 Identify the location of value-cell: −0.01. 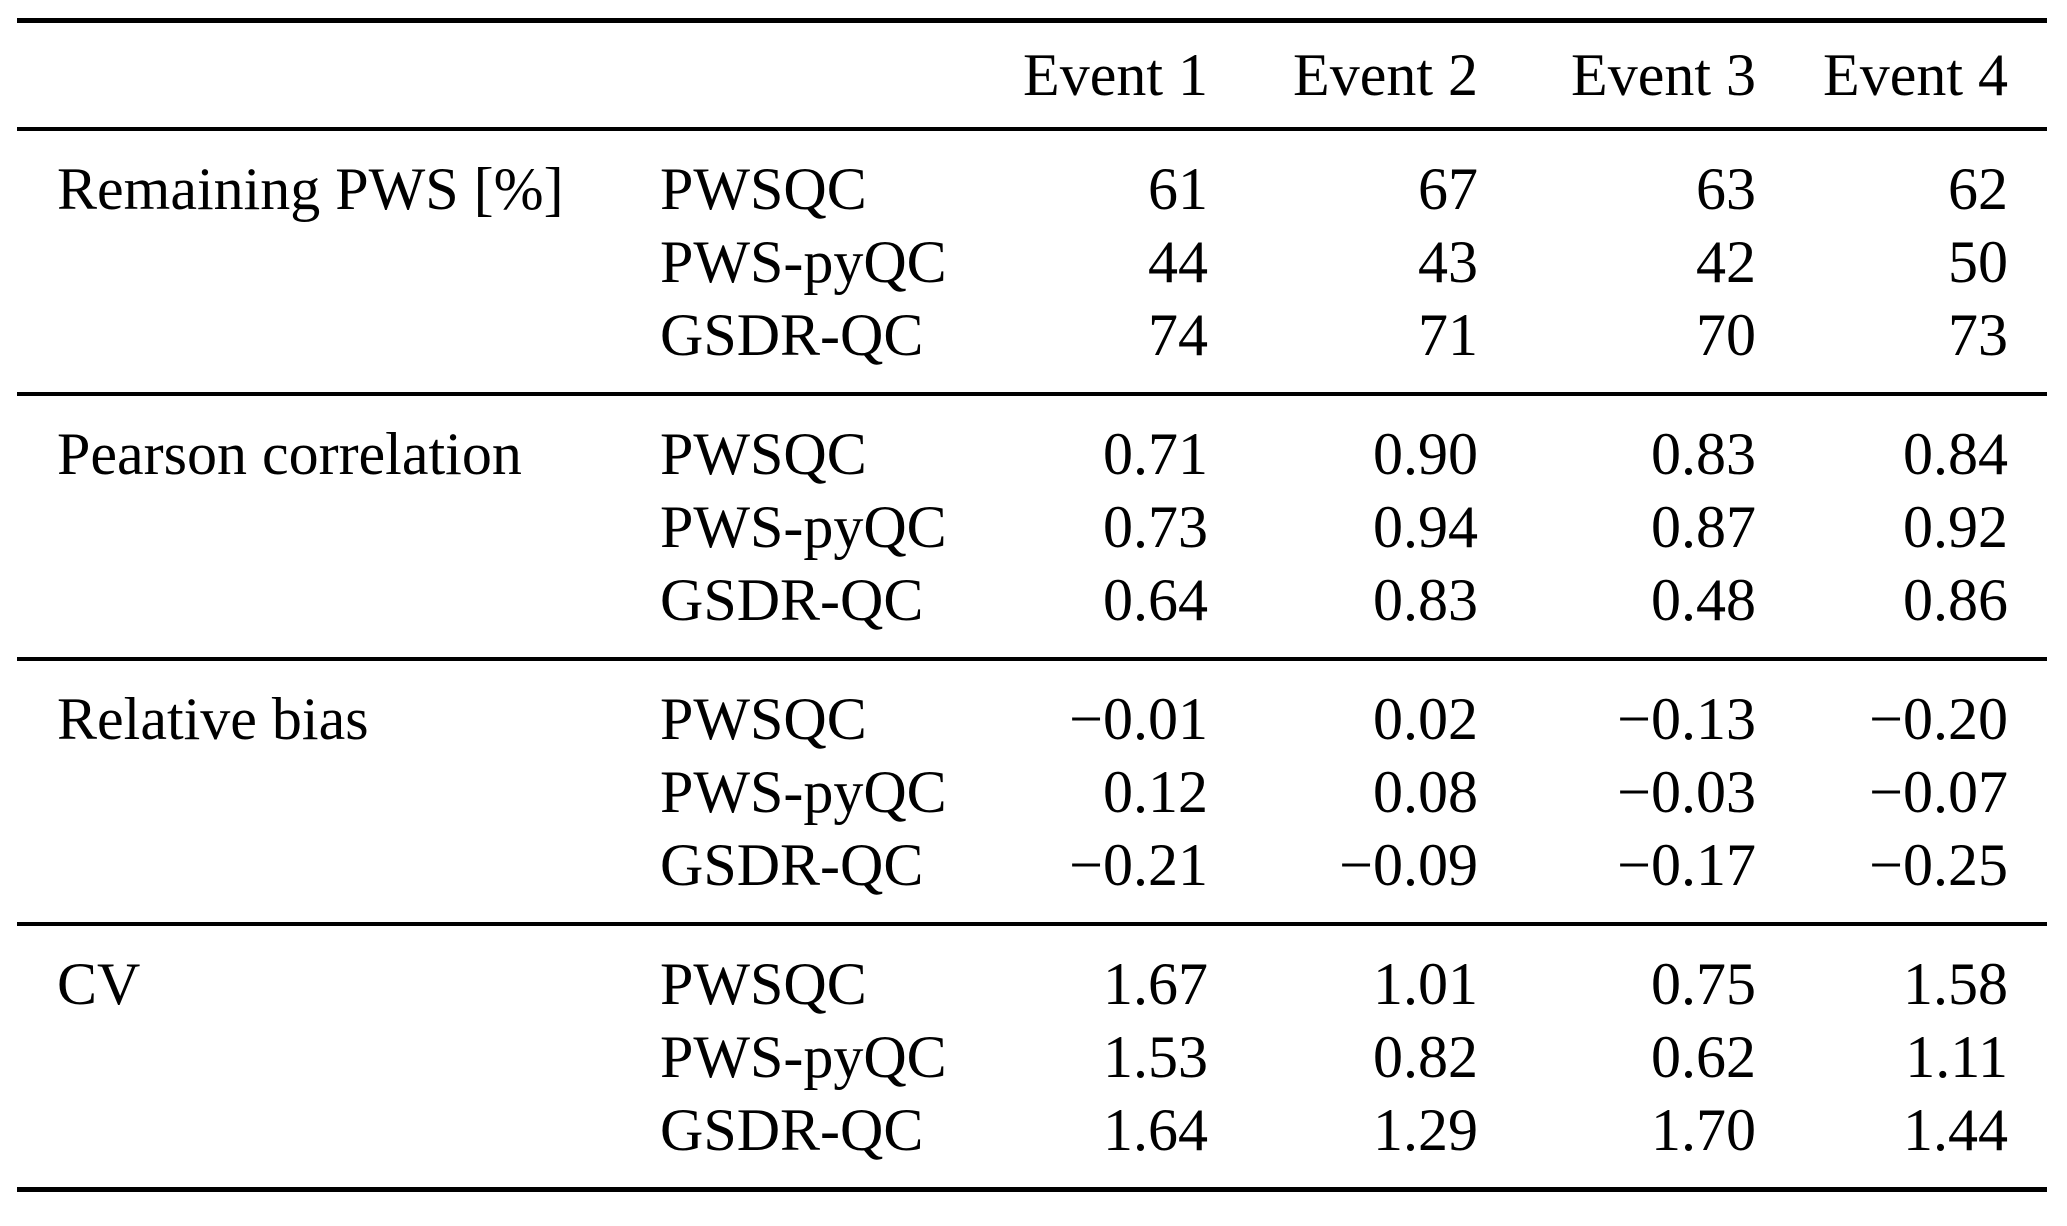
(1138, 719).